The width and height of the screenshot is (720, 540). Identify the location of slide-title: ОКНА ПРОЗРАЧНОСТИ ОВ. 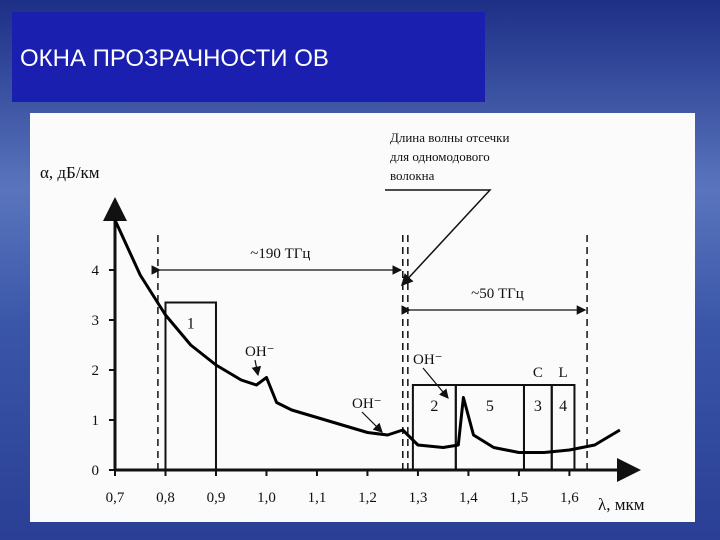
(174, 58).